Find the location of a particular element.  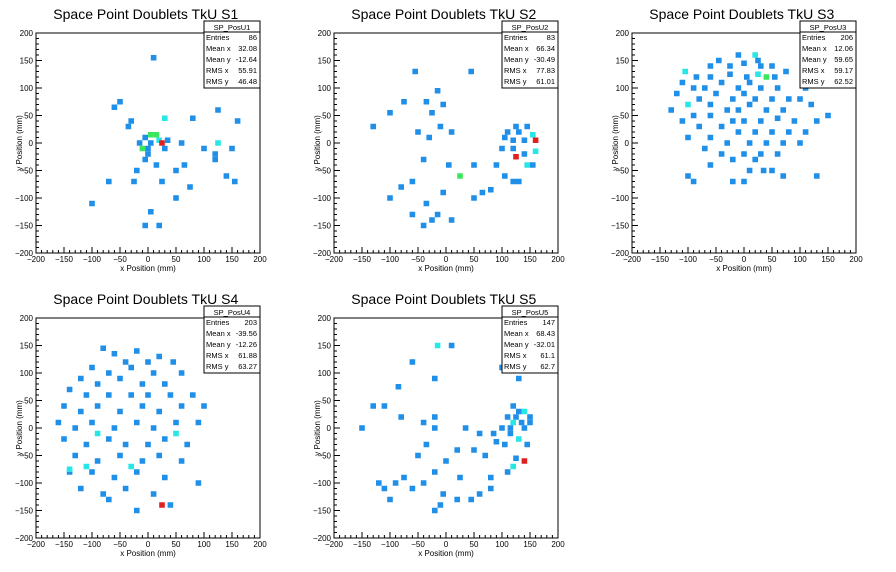

data-cells is located at coordinates (131, 429).